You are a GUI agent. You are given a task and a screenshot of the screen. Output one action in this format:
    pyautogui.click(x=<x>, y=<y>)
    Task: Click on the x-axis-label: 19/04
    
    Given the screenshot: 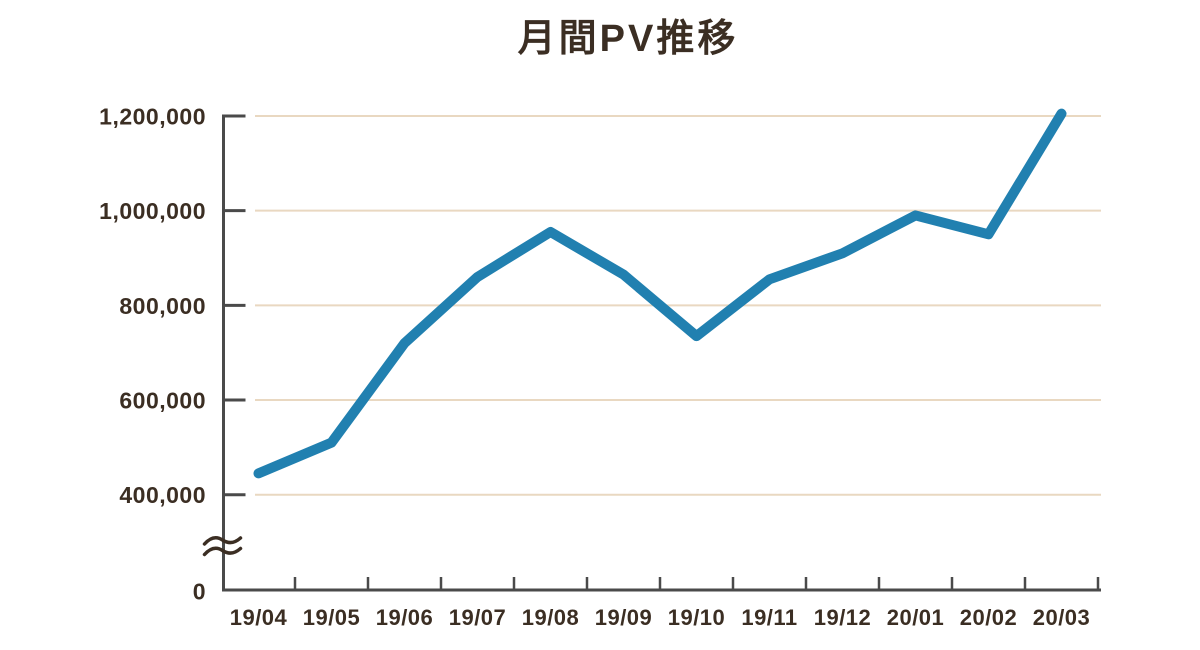 What is the action you would take?
    pyautogui.click(x=259, y=617)
    